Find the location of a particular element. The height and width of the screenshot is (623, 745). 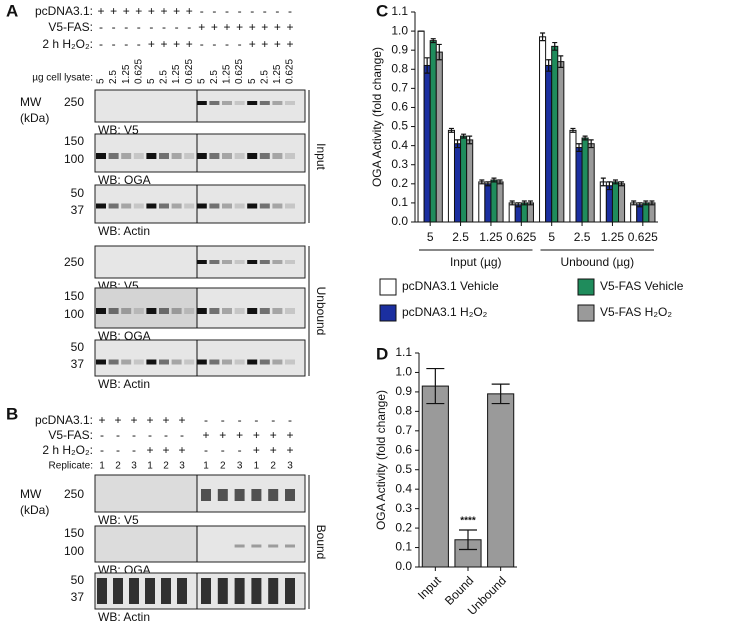

group-label: Bound is located at coordinates (321, 542).